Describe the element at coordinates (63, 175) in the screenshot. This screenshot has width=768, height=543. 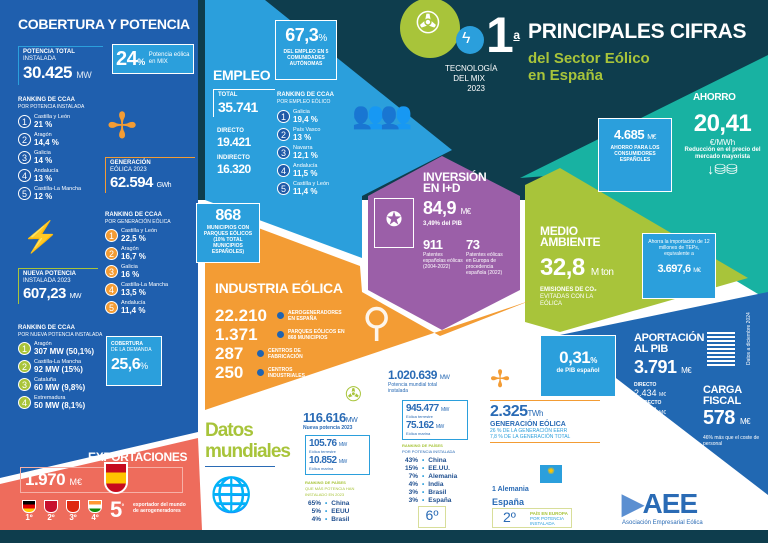
I see `ranking-item: 4 Andalucía 13 %` at that location.